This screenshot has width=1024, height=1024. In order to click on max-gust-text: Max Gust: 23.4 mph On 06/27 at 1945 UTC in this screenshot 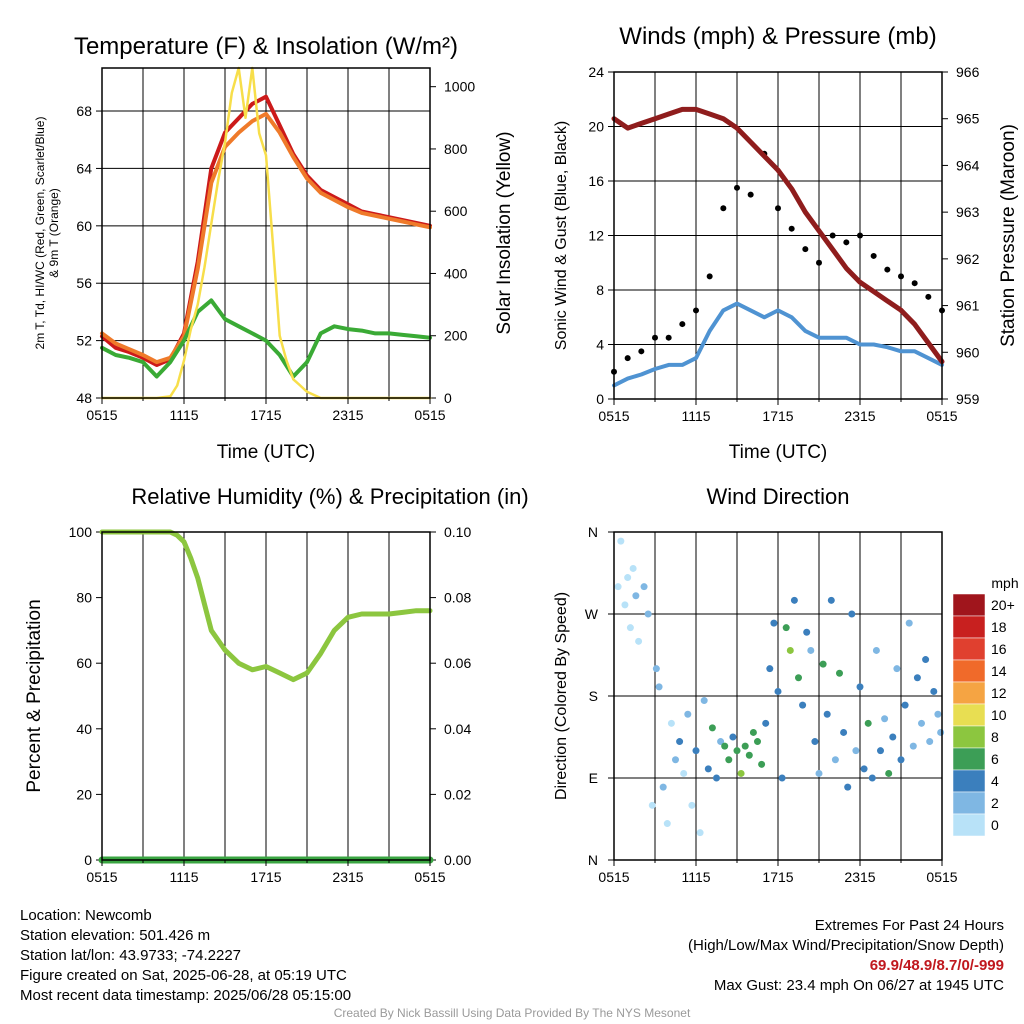, I will do `click(858, 985)`.